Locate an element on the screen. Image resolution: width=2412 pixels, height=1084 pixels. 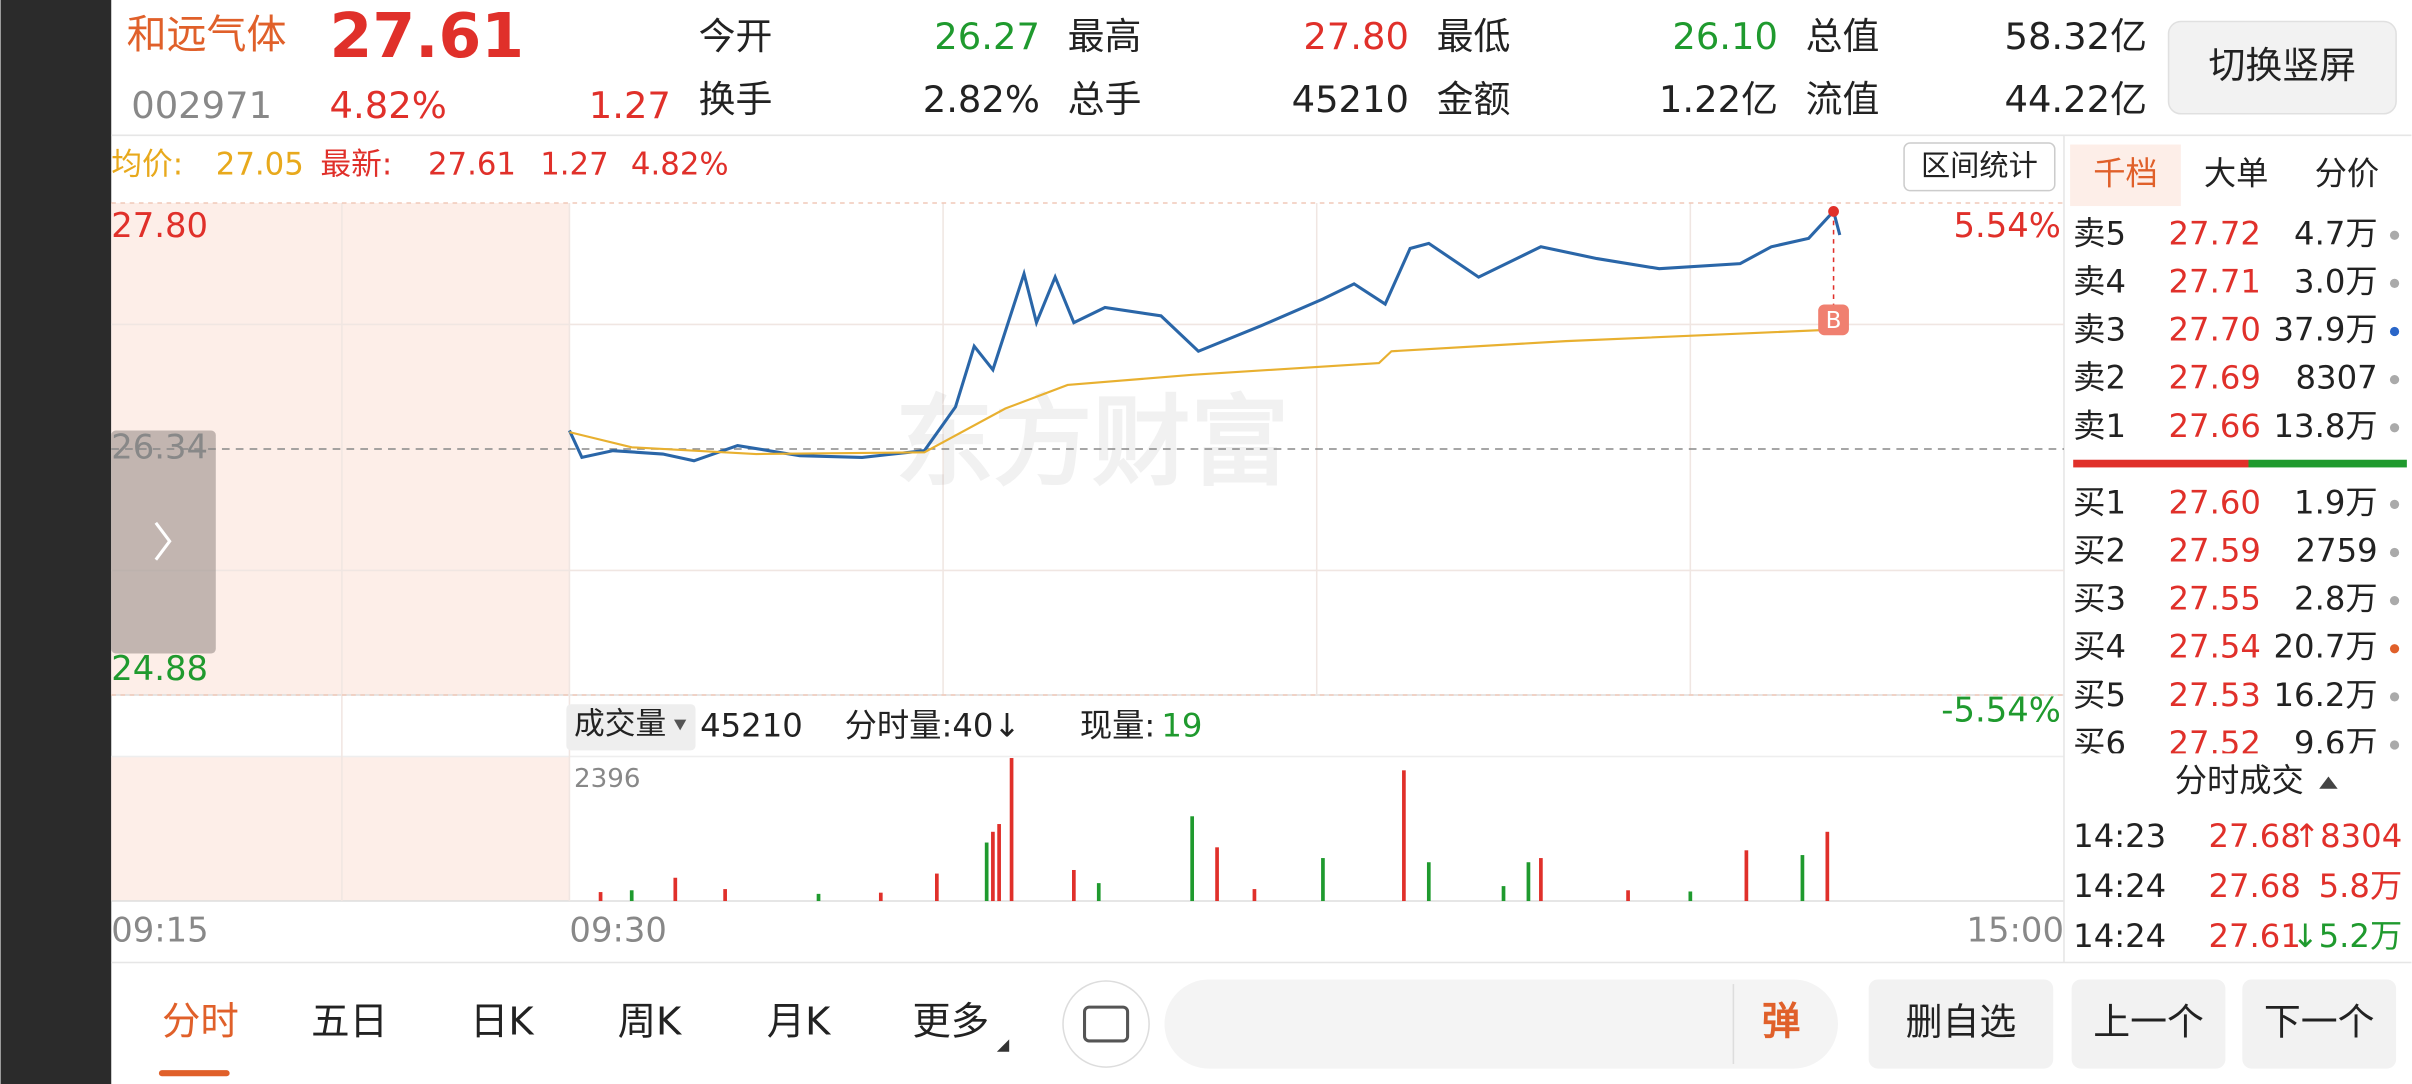
change-pct: 4.82% is located at coordinates (388, 105).